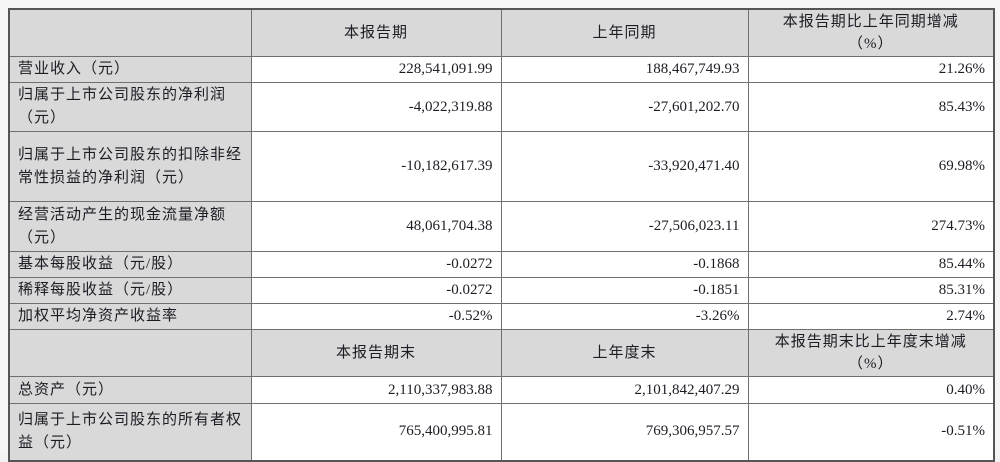 The image size is (1000, 462). Describe the element at coordinates (130, 390) in the screenshot. I see `row-label-cell: 总资产（元）` at that location.